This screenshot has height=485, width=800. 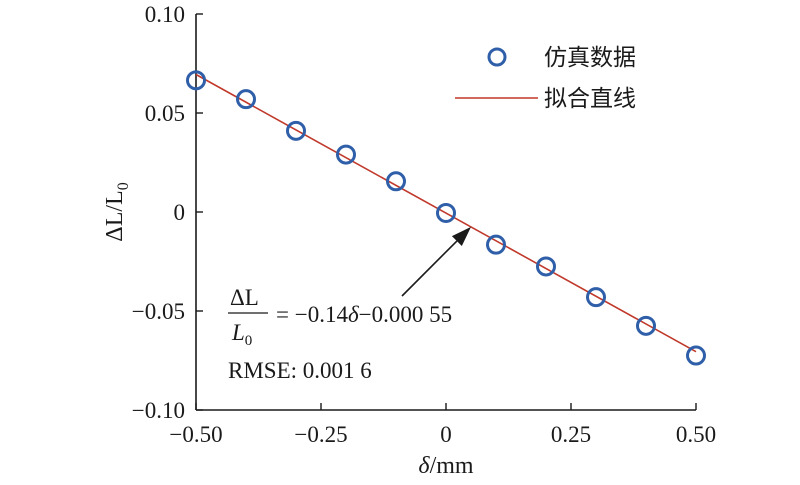 I want to click on legend-label-fit: 拟合直线, so click(x=590, y=99).